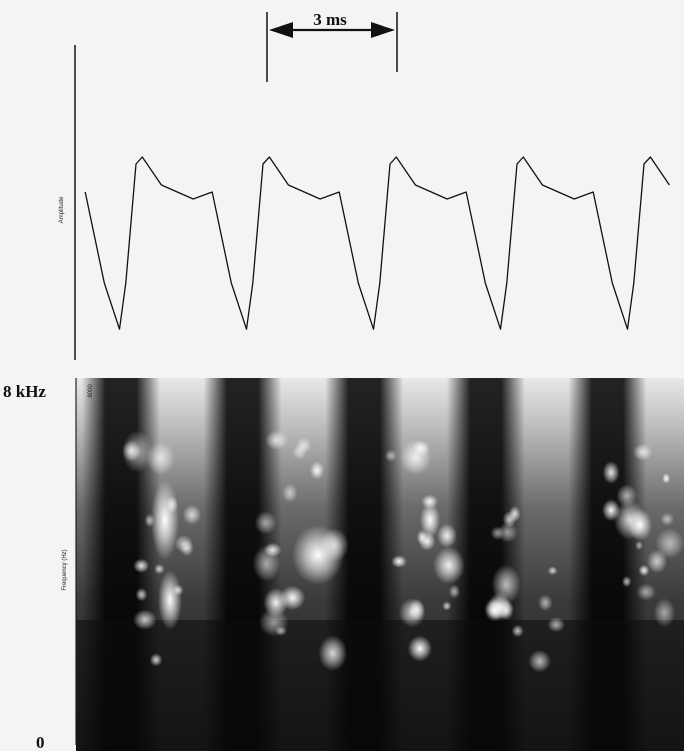  I want to click on spectrogram-top-tick-label: 8000, so click(91, 391).